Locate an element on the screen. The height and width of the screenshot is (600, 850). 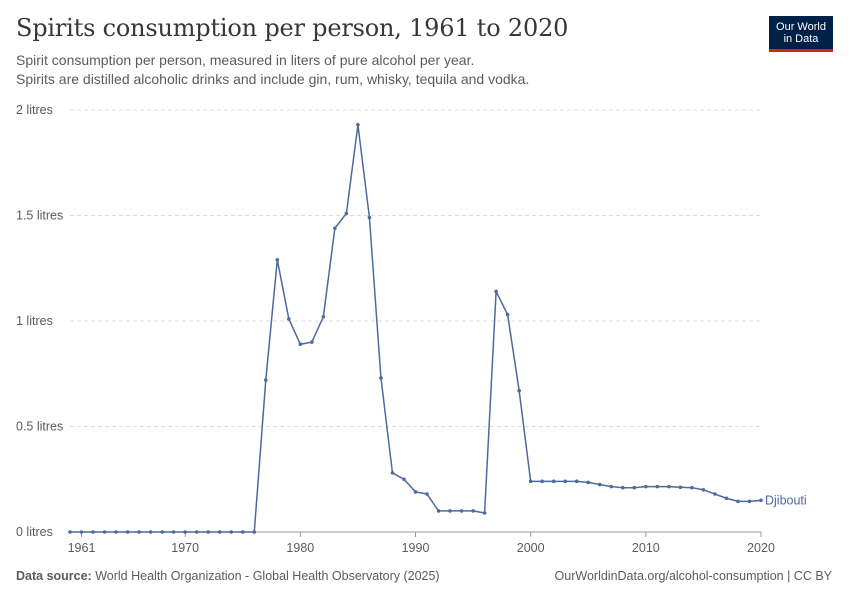
x-tick-label: 1970 is located at coordinates (185, 548).